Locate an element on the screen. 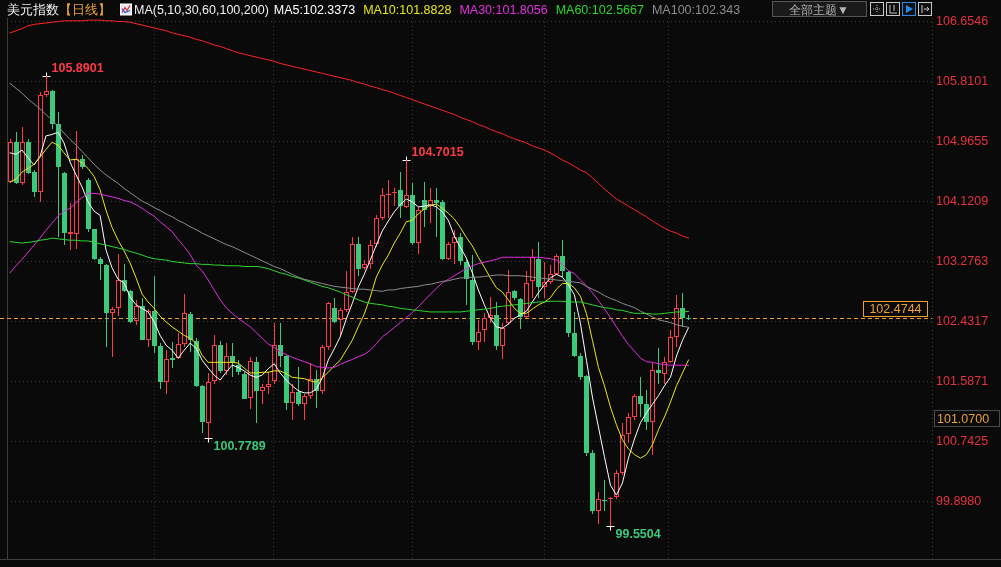  y-tick-label: 99.8980 is located at coordinates (959, 500).